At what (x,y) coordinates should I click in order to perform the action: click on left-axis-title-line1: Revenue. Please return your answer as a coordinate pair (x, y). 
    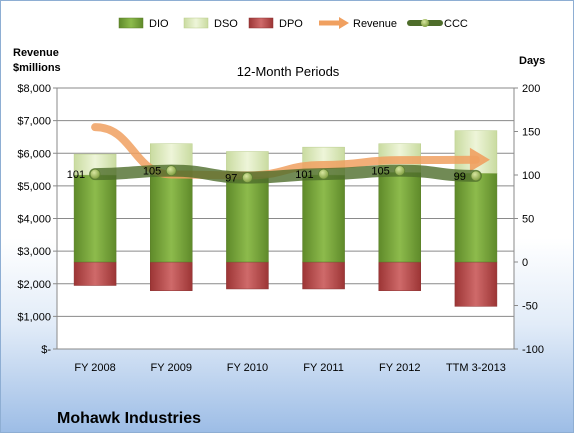
    Looking at the image, I should click on (36, 53).